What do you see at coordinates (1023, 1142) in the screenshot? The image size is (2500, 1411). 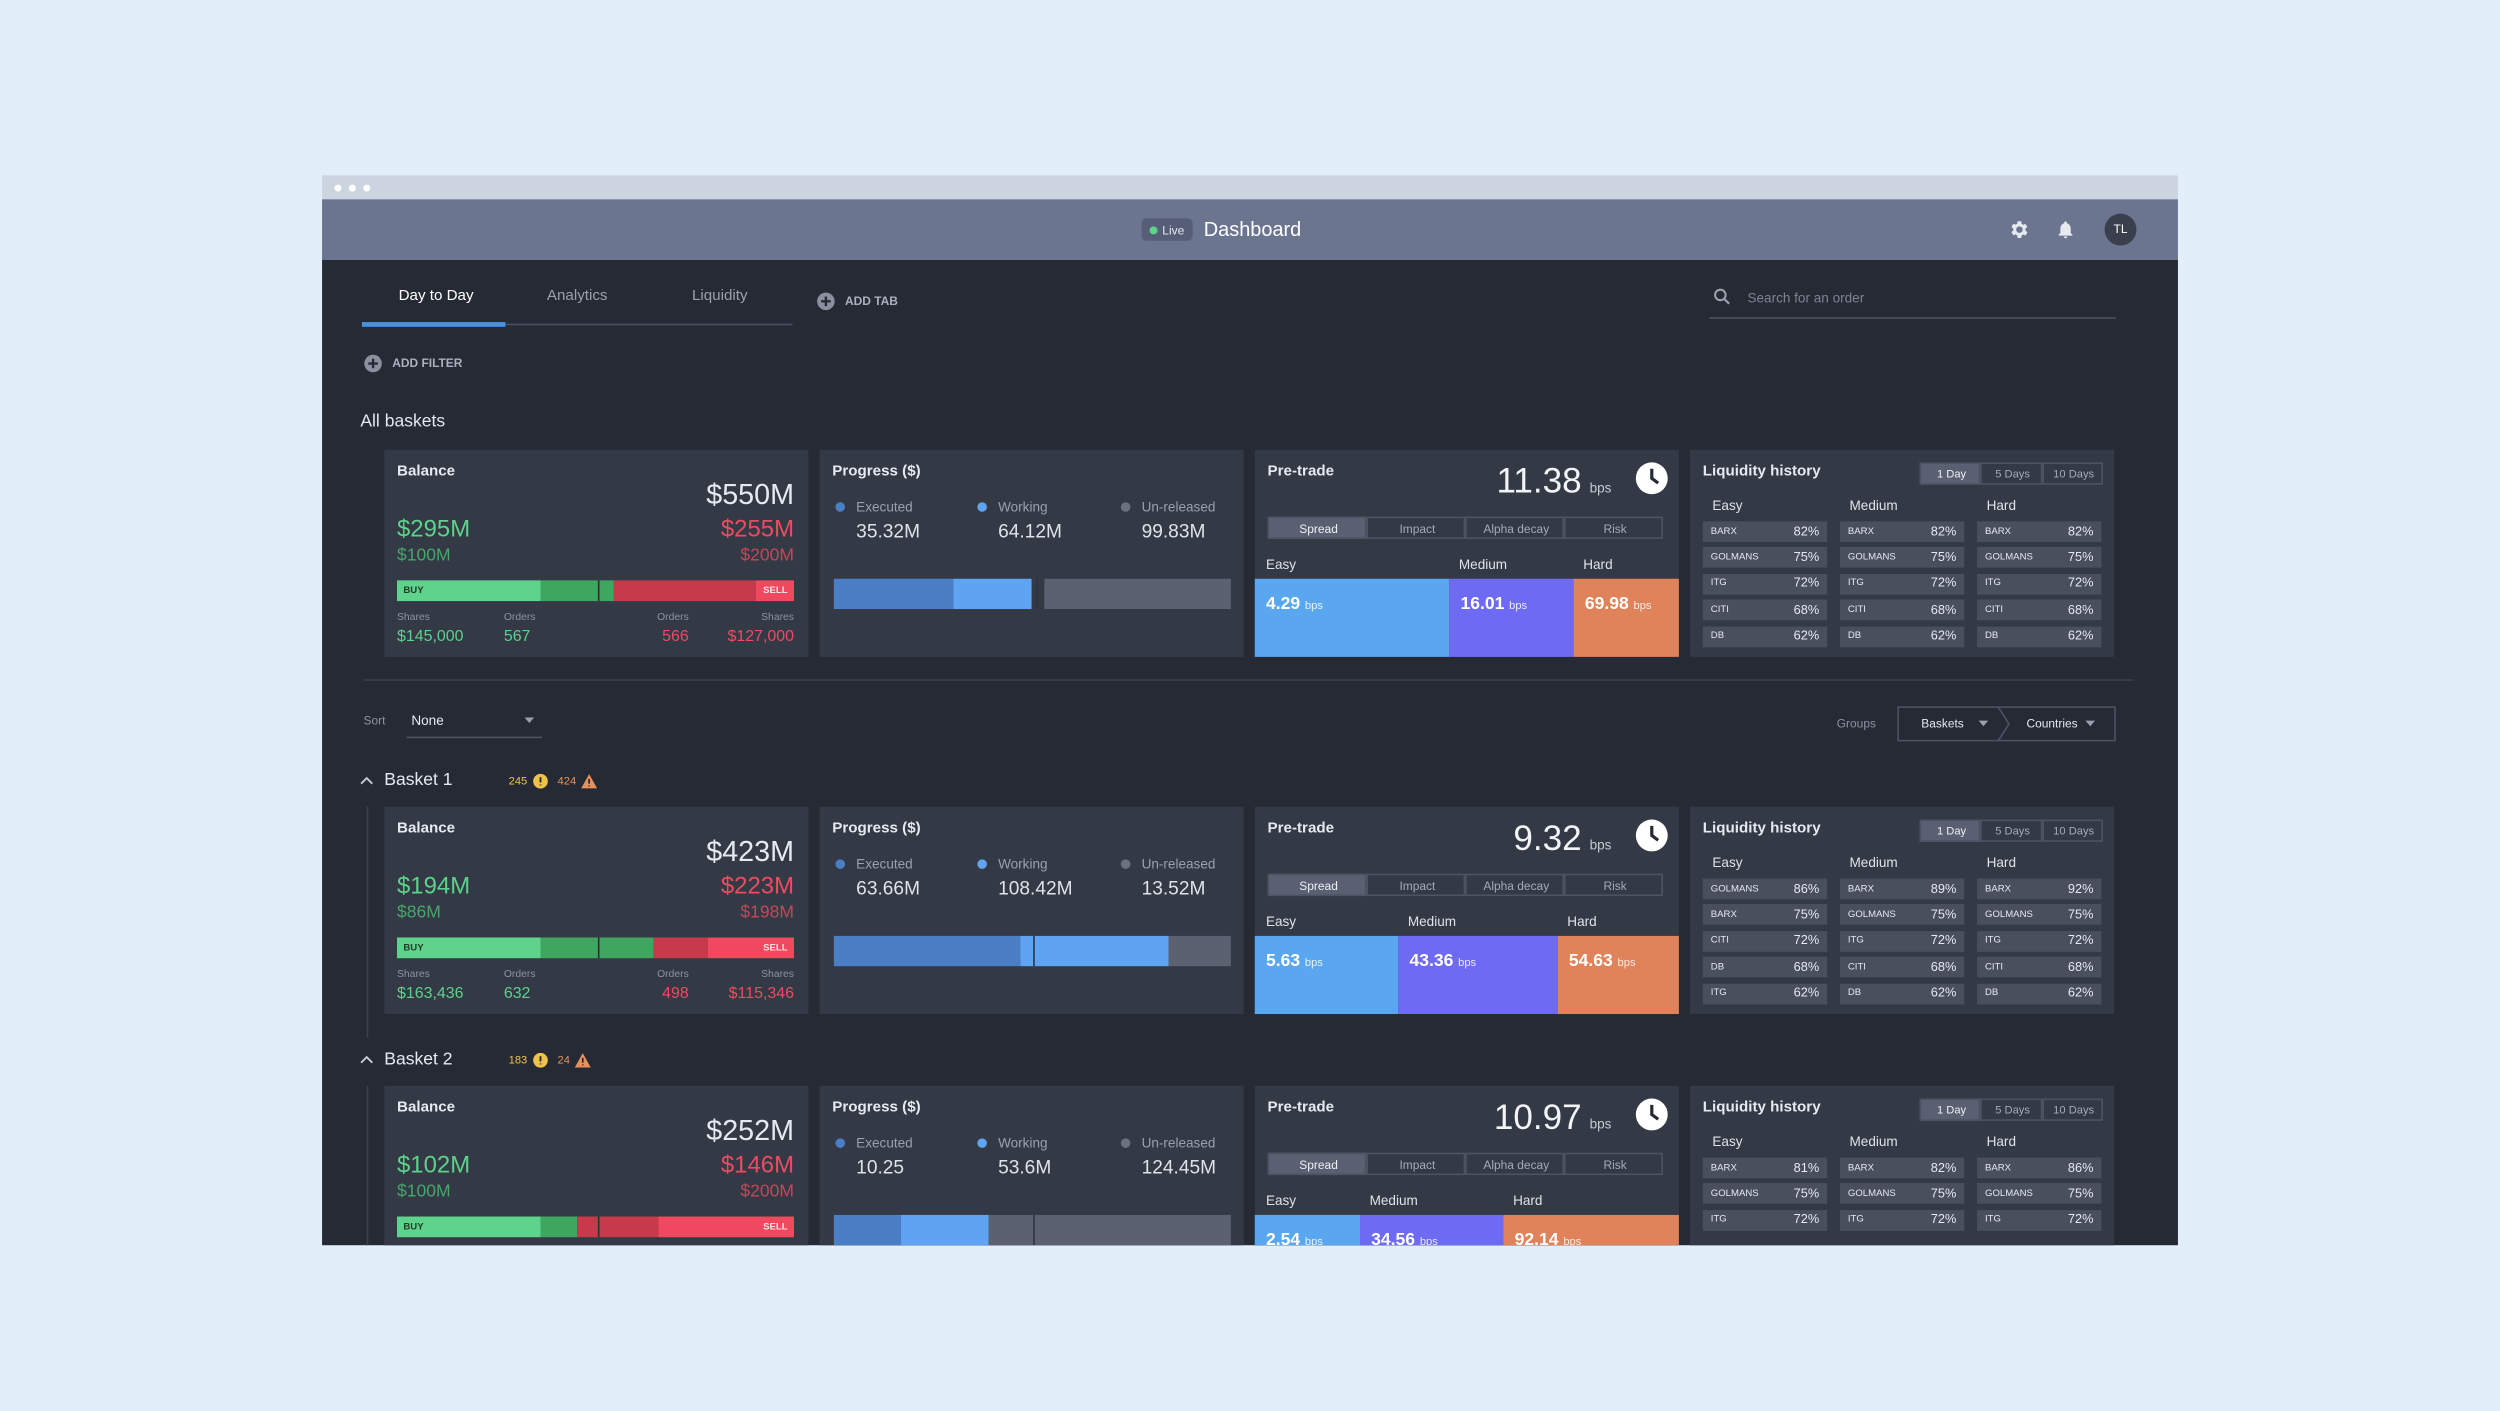 I see `legend-label: Working` at bounding box center [1023, 1142].